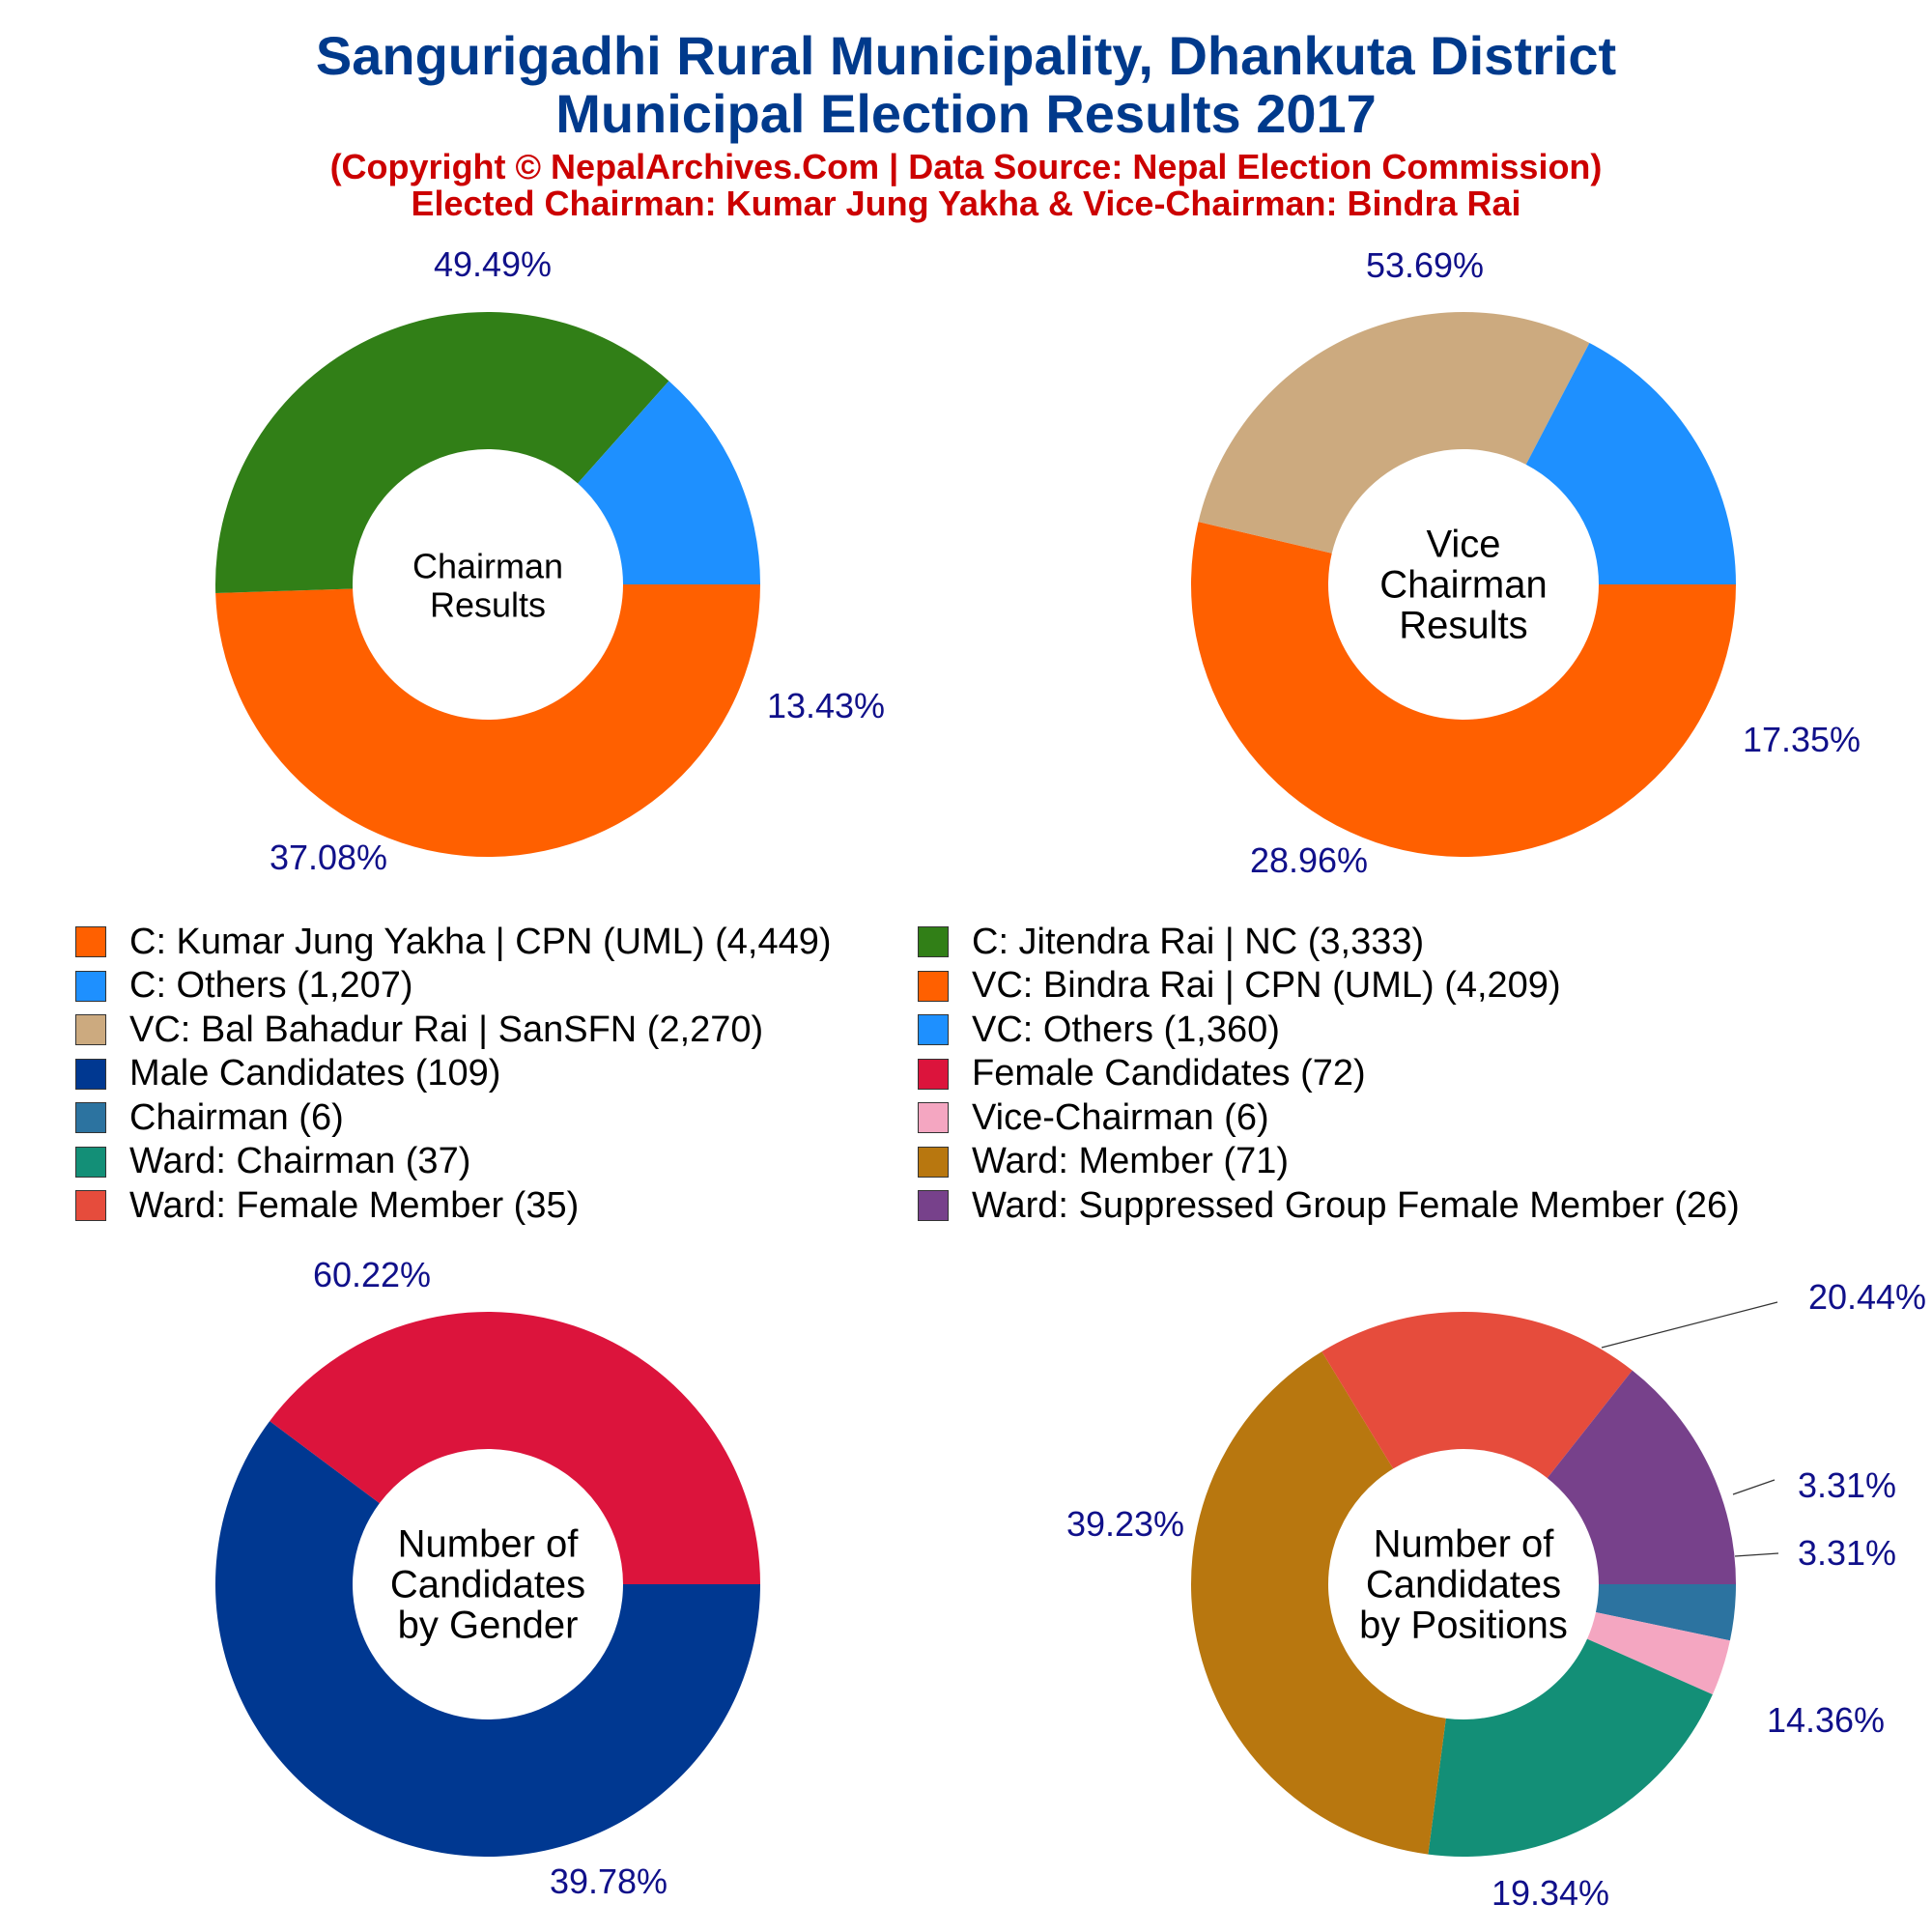  What do you see at coordinates (1867, 1297) in the screenshot?
I see `slice-percent-label: 20.44%` at bounding box center [1867, 1297].